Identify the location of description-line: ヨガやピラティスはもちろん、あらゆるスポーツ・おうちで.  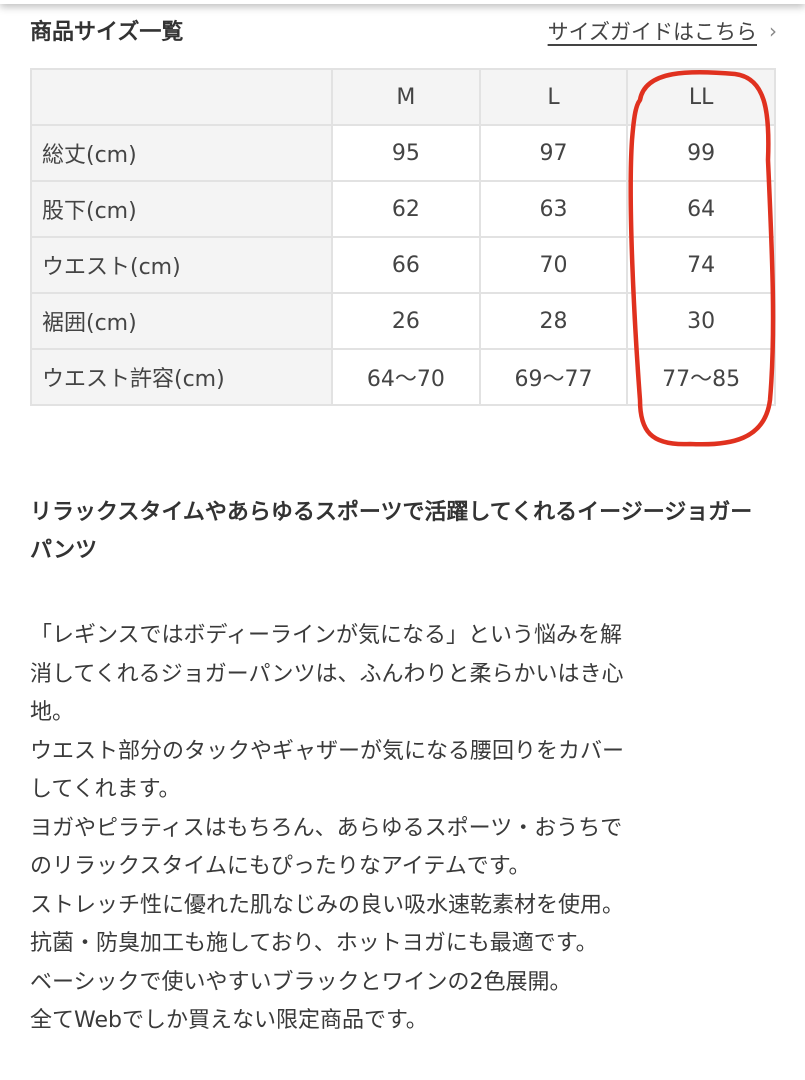
(326, 828).